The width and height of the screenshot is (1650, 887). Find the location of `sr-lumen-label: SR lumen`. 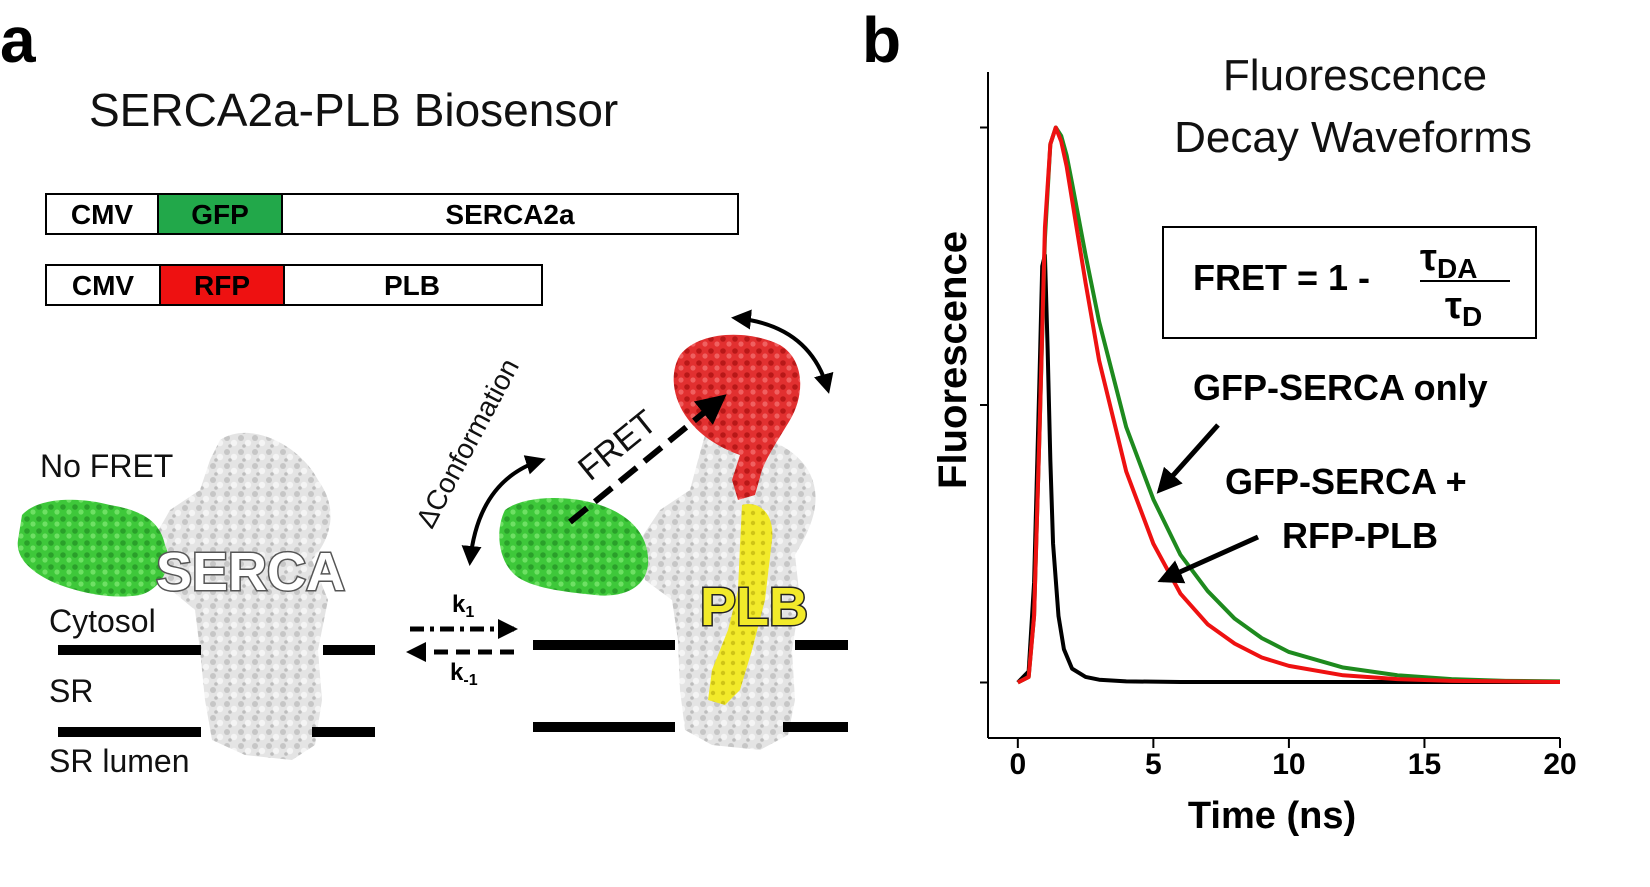

sr-lumen-label: SR lumen is located at coordinates (119, 761).